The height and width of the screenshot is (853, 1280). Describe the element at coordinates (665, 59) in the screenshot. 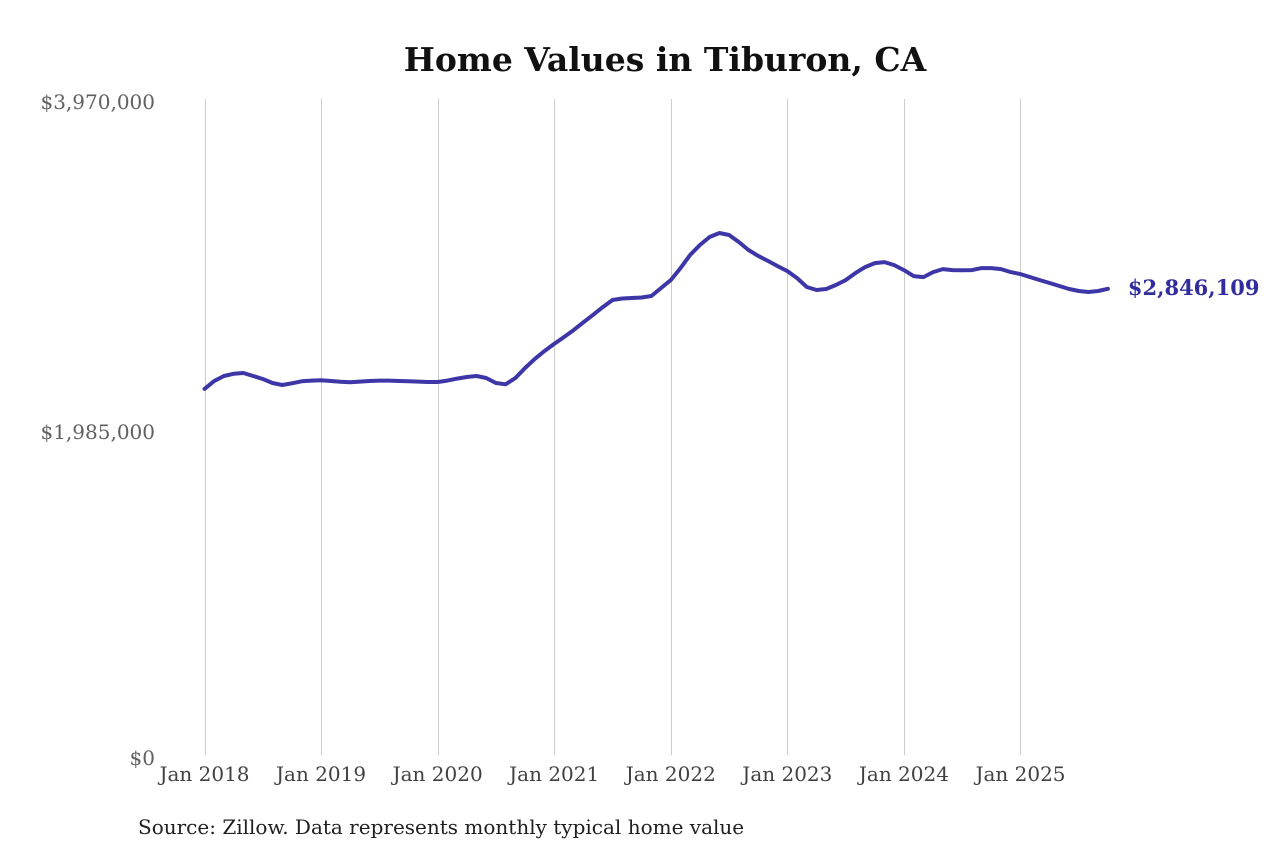

I see `chart-title: Home Values in Tiburon, CA` at that location.